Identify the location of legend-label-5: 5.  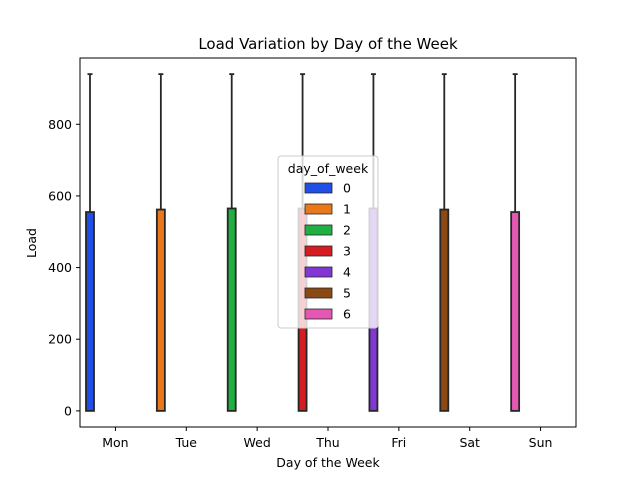
(347, 293).